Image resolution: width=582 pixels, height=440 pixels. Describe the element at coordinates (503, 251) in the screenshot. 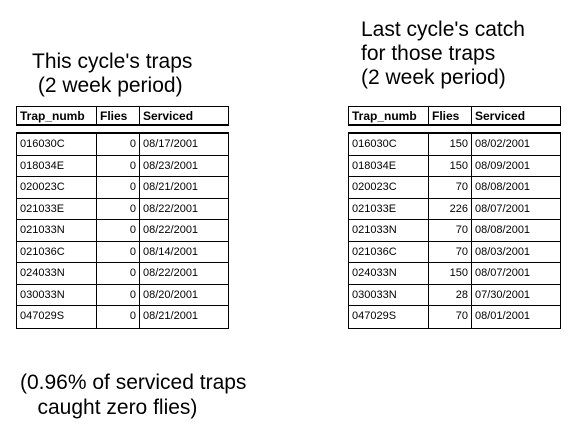

I see `serviced-date-cell: 08/03/2001` at that location.